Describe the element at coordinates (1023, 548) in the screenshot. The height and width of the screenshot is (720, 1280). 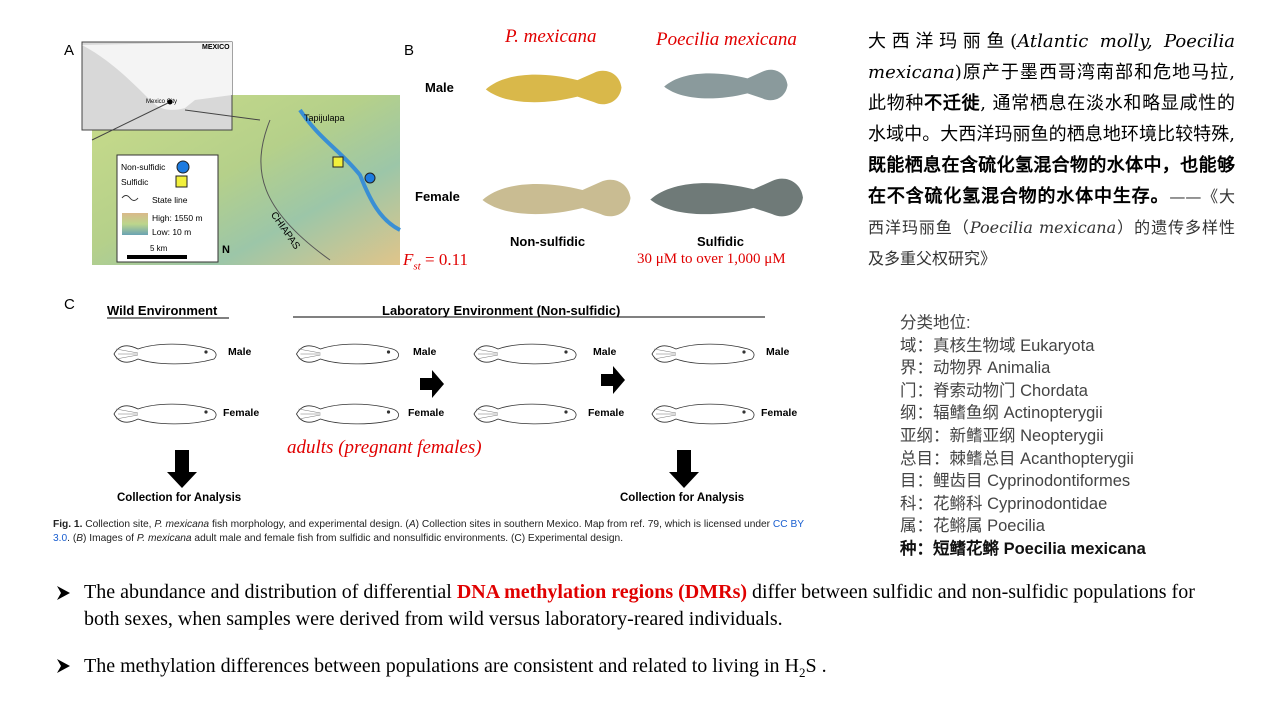
I see `taxonomy-rank: 种：短鳍花鳉 Poecilia mexicana` at that location.